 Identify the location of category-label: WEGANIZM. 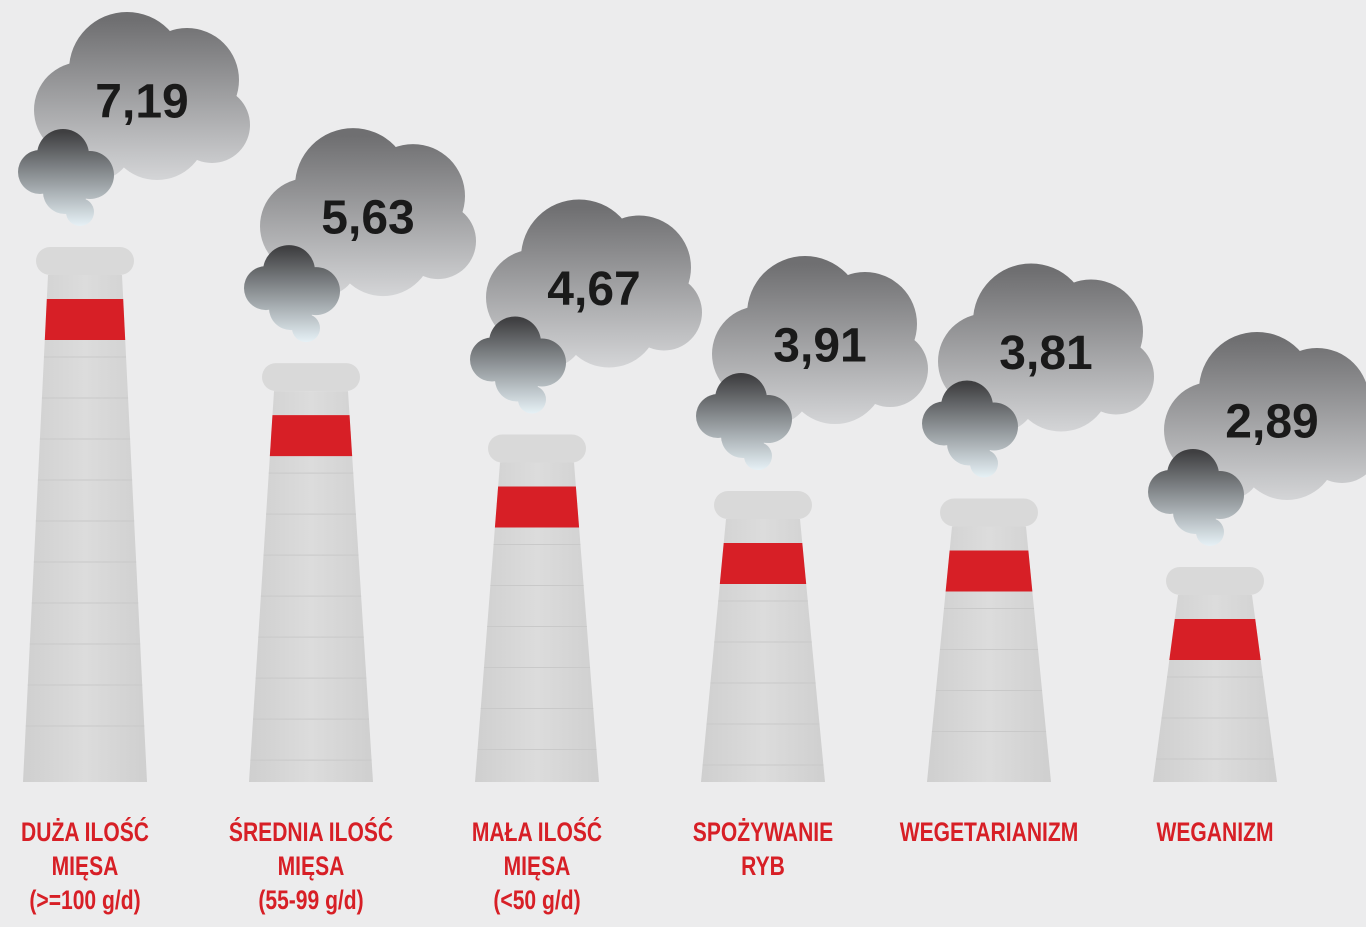
(1215, 832).